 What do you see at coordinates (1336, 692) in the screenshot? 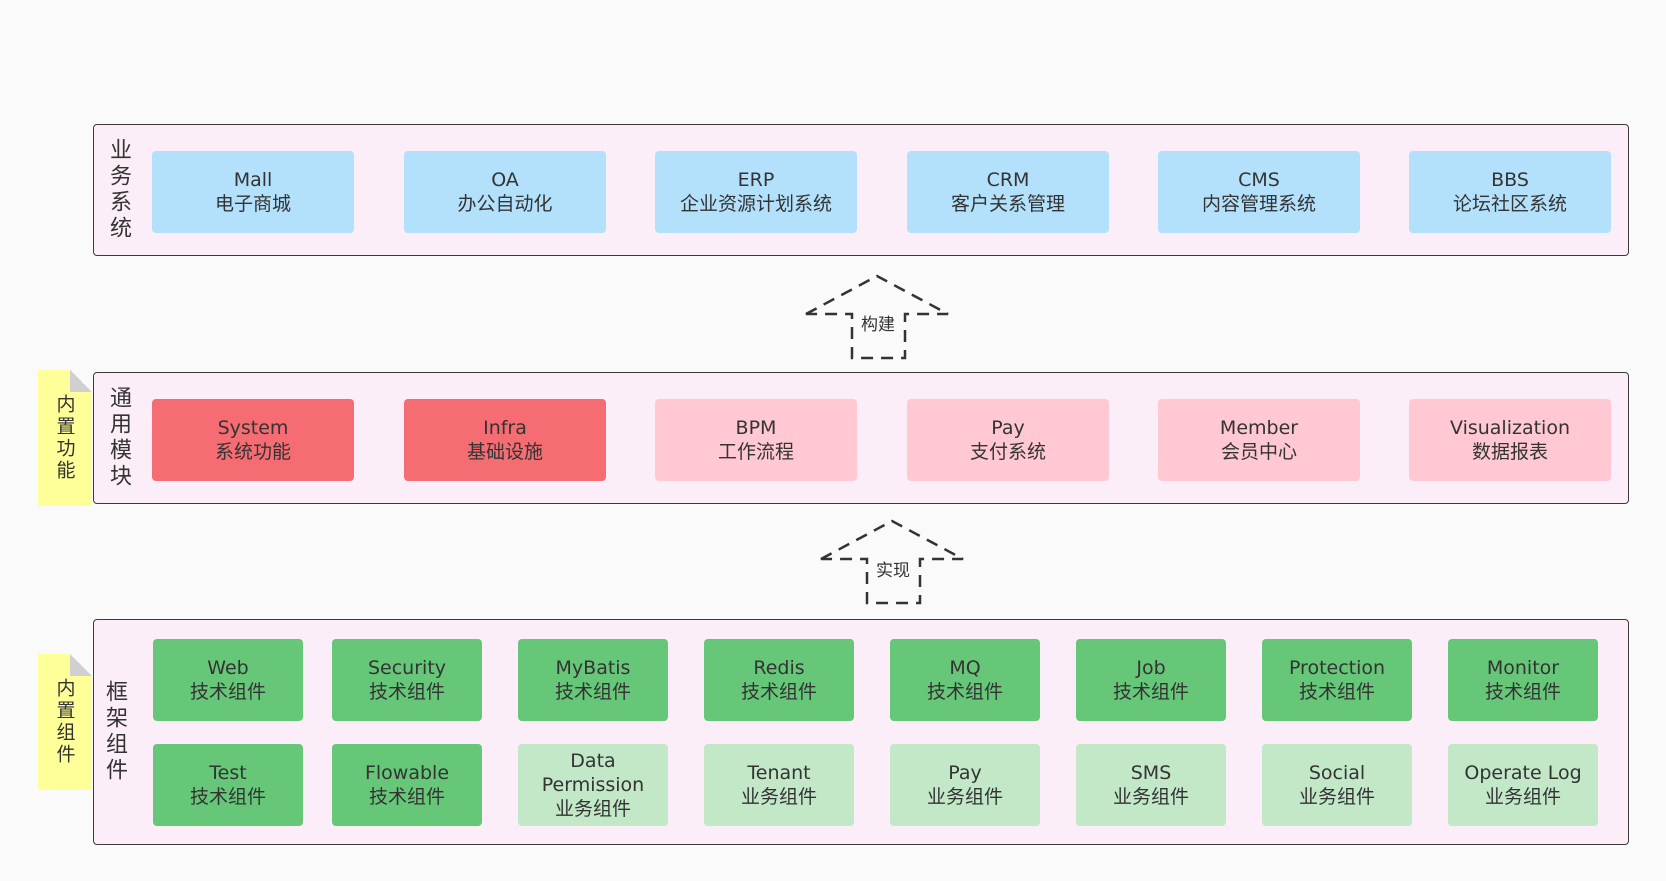
I see `protection-component-desc: 技术组件` at bounding box center [1336, 692].